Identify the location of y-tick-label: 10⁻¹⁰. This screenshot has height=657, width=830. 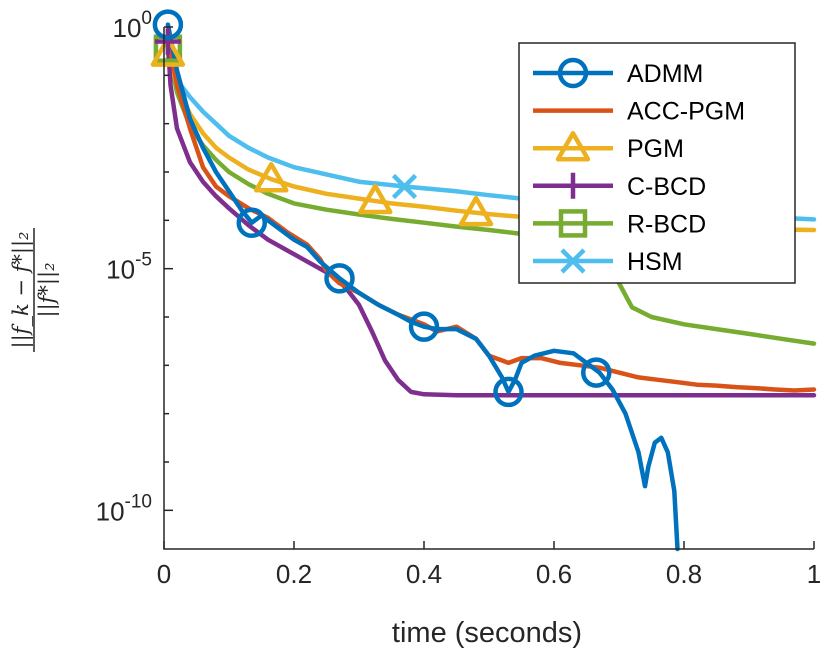
(124, 508).